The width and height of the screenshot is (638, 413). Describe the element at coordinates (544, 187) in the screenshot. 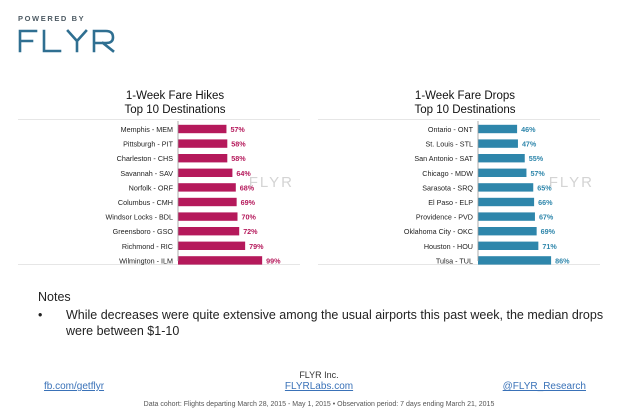

I see `value-label: 65%` at that location.